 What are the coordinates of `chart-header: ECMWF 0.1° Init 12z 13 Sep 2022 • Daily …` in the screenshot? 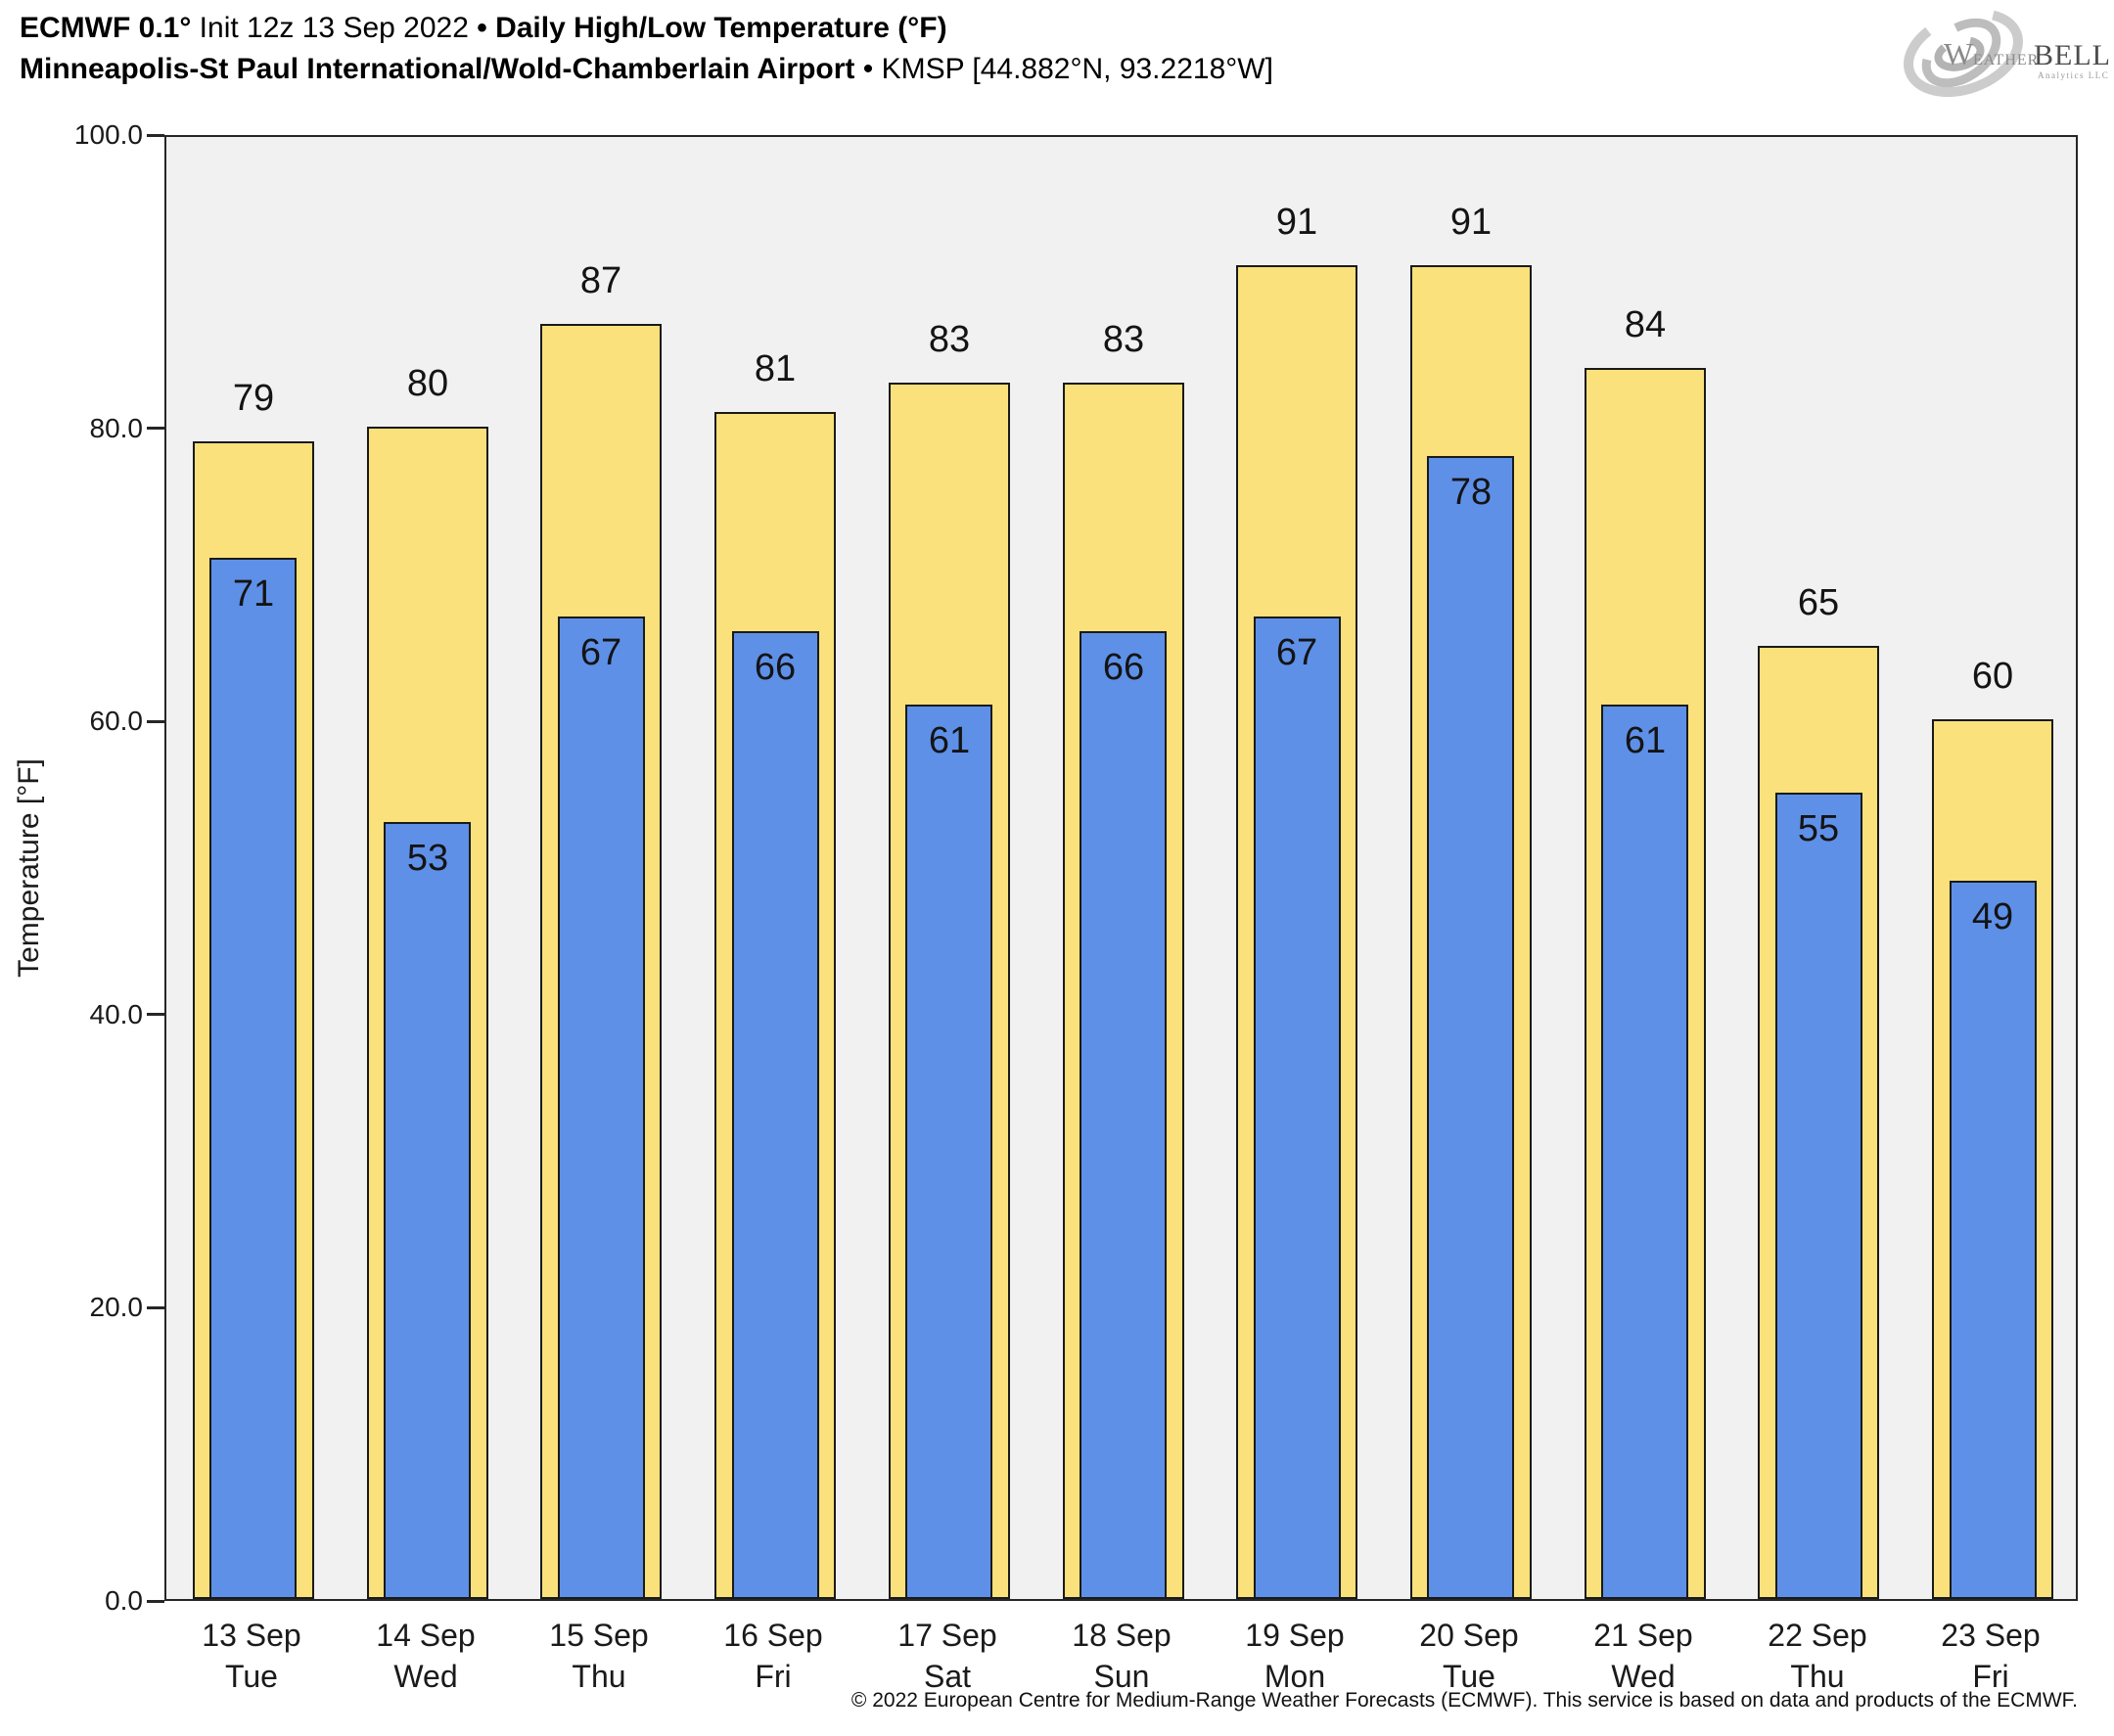 It's located at (646, 49).